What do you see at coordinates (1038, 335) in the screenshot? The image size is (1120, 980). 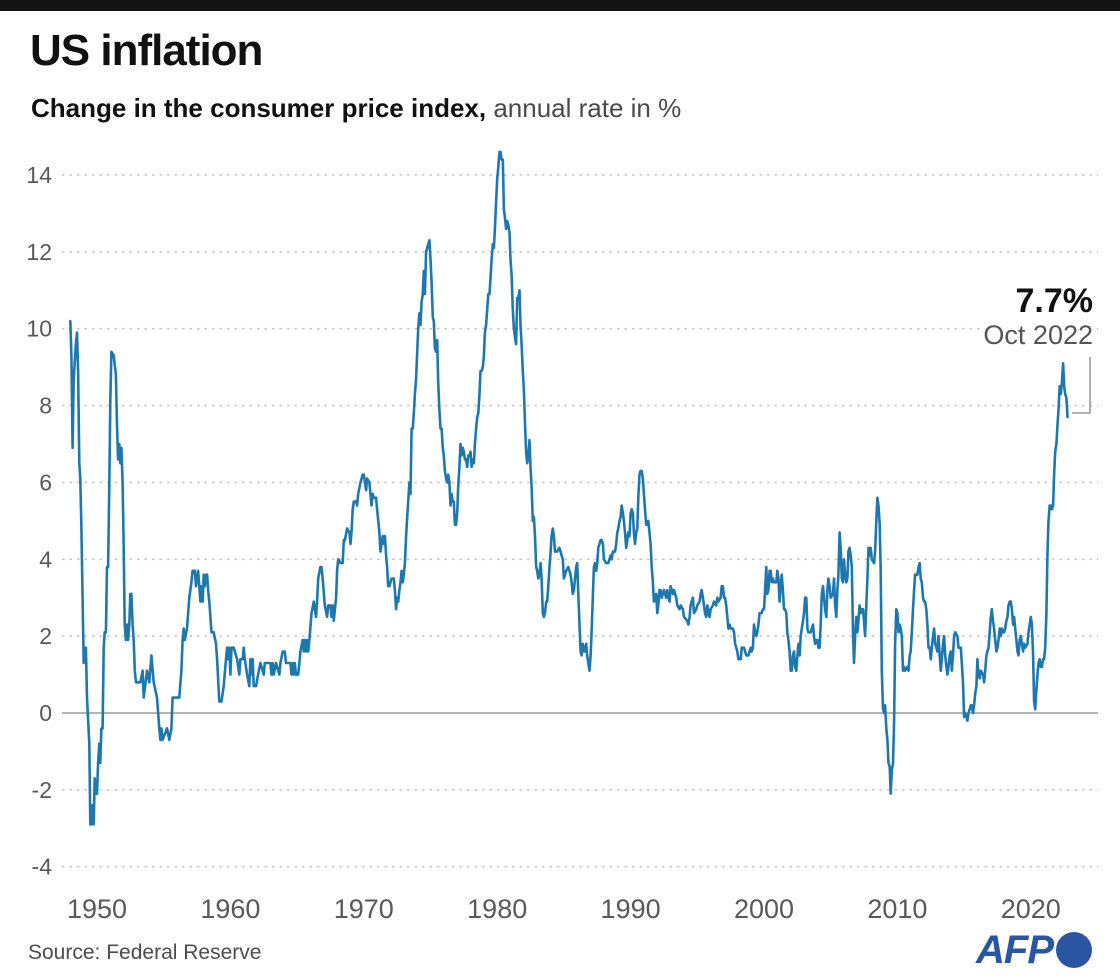 I see `annotation-date-label: Oct 2022` at bounding box center [1038, 335].